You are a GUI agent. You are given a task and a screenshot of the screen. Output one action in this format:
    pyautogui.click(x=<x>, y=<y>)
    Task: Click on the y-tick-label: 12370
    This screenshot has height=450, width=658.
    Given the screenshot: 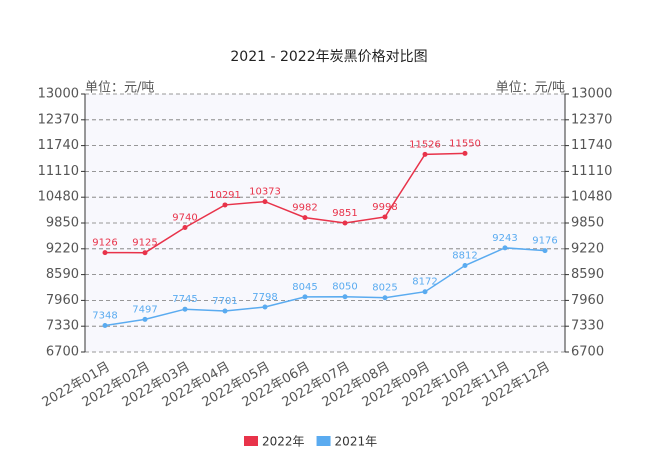 What is the action you would take?
    pyautogui.click(x=58, y=119)
    